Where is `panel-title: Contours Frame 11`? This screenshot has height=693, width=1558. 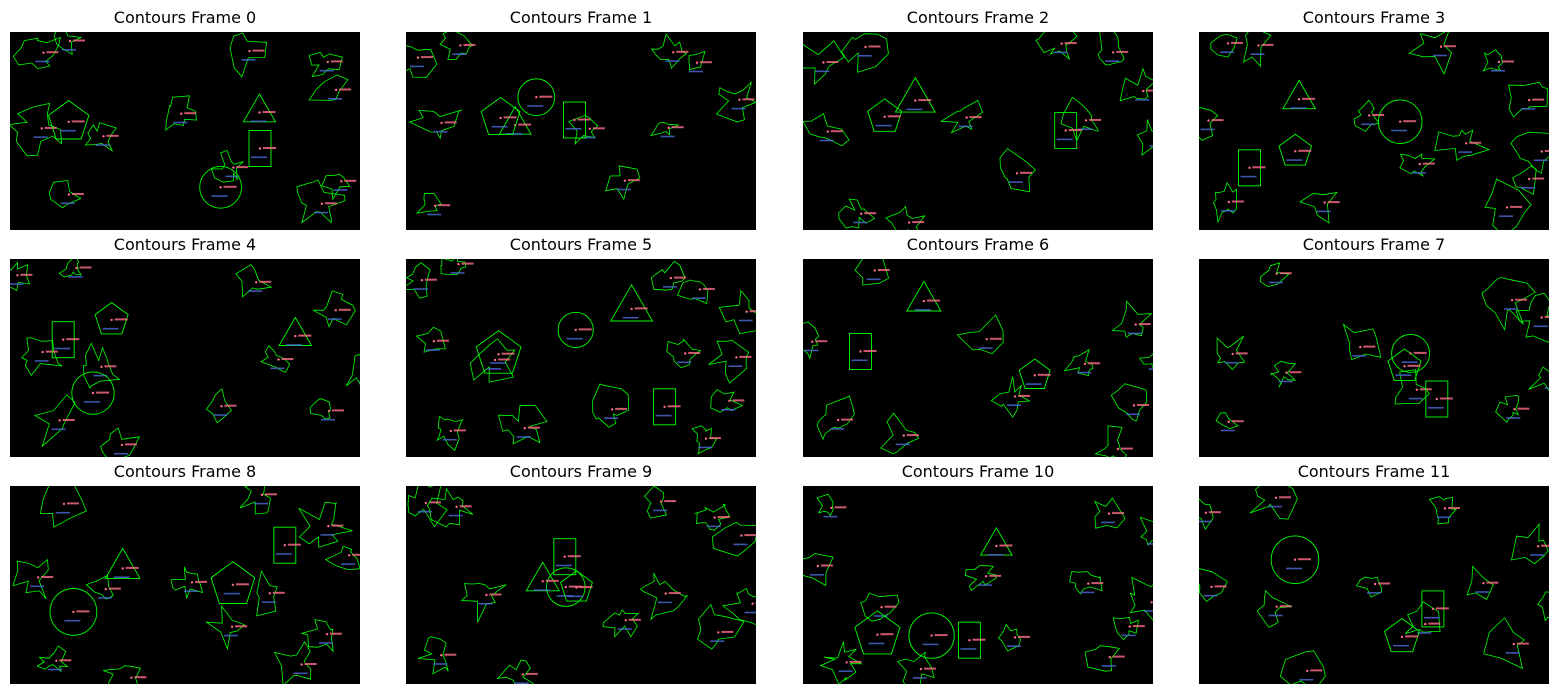
panel-title: Contours Frame 11 is located at coordinates (1374, 471).